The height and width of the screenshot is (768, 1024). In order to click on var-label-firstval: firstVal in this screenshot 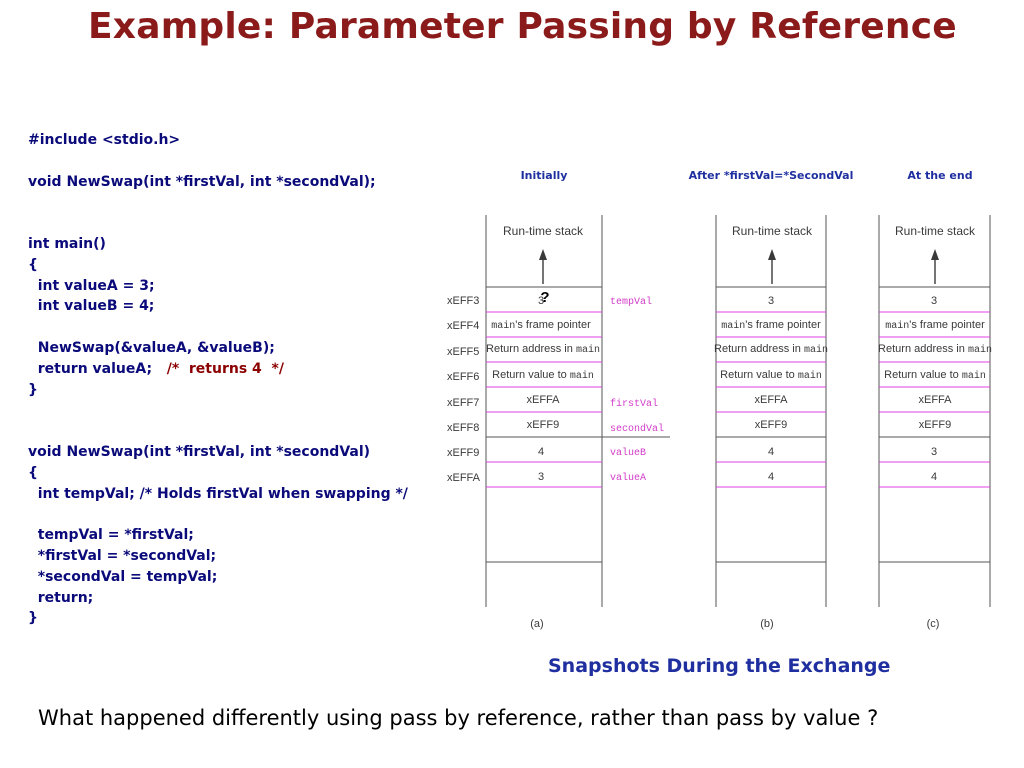, I will do `click(634, 404)`.